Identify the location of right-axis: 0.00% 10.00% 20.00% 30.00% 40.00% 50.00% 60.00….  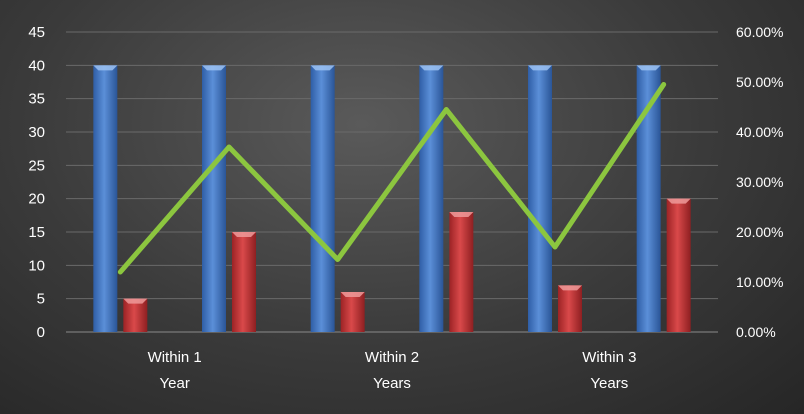
(759, 182).